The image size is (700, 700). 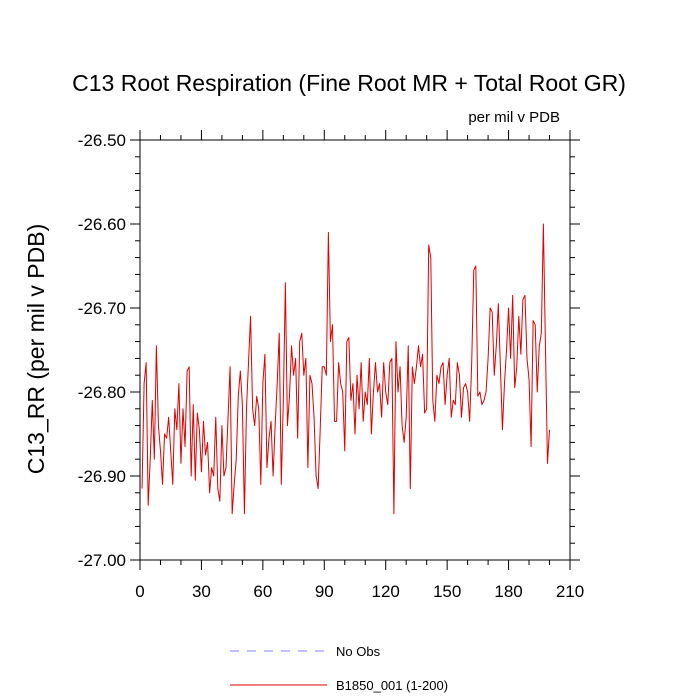 I want to click on y-tick-label: -26.60, so click(x=102, y=224).